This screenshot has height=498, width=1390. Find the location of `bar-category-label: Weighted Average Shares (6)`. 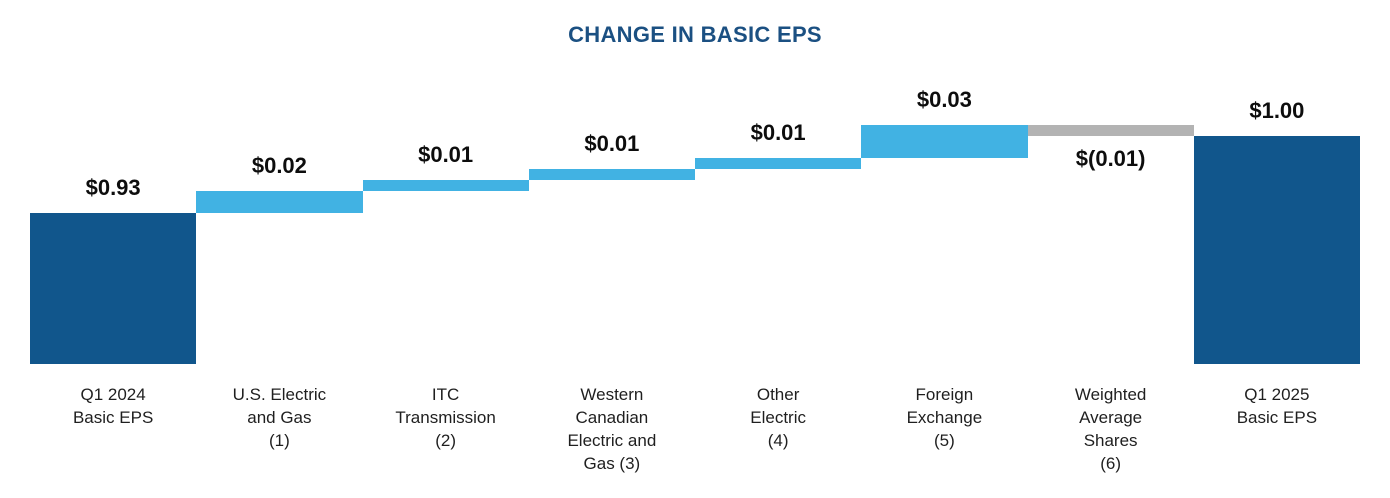

bar-category-label: Weighted Average Shares (6) is located at coordinates (1110, 429).